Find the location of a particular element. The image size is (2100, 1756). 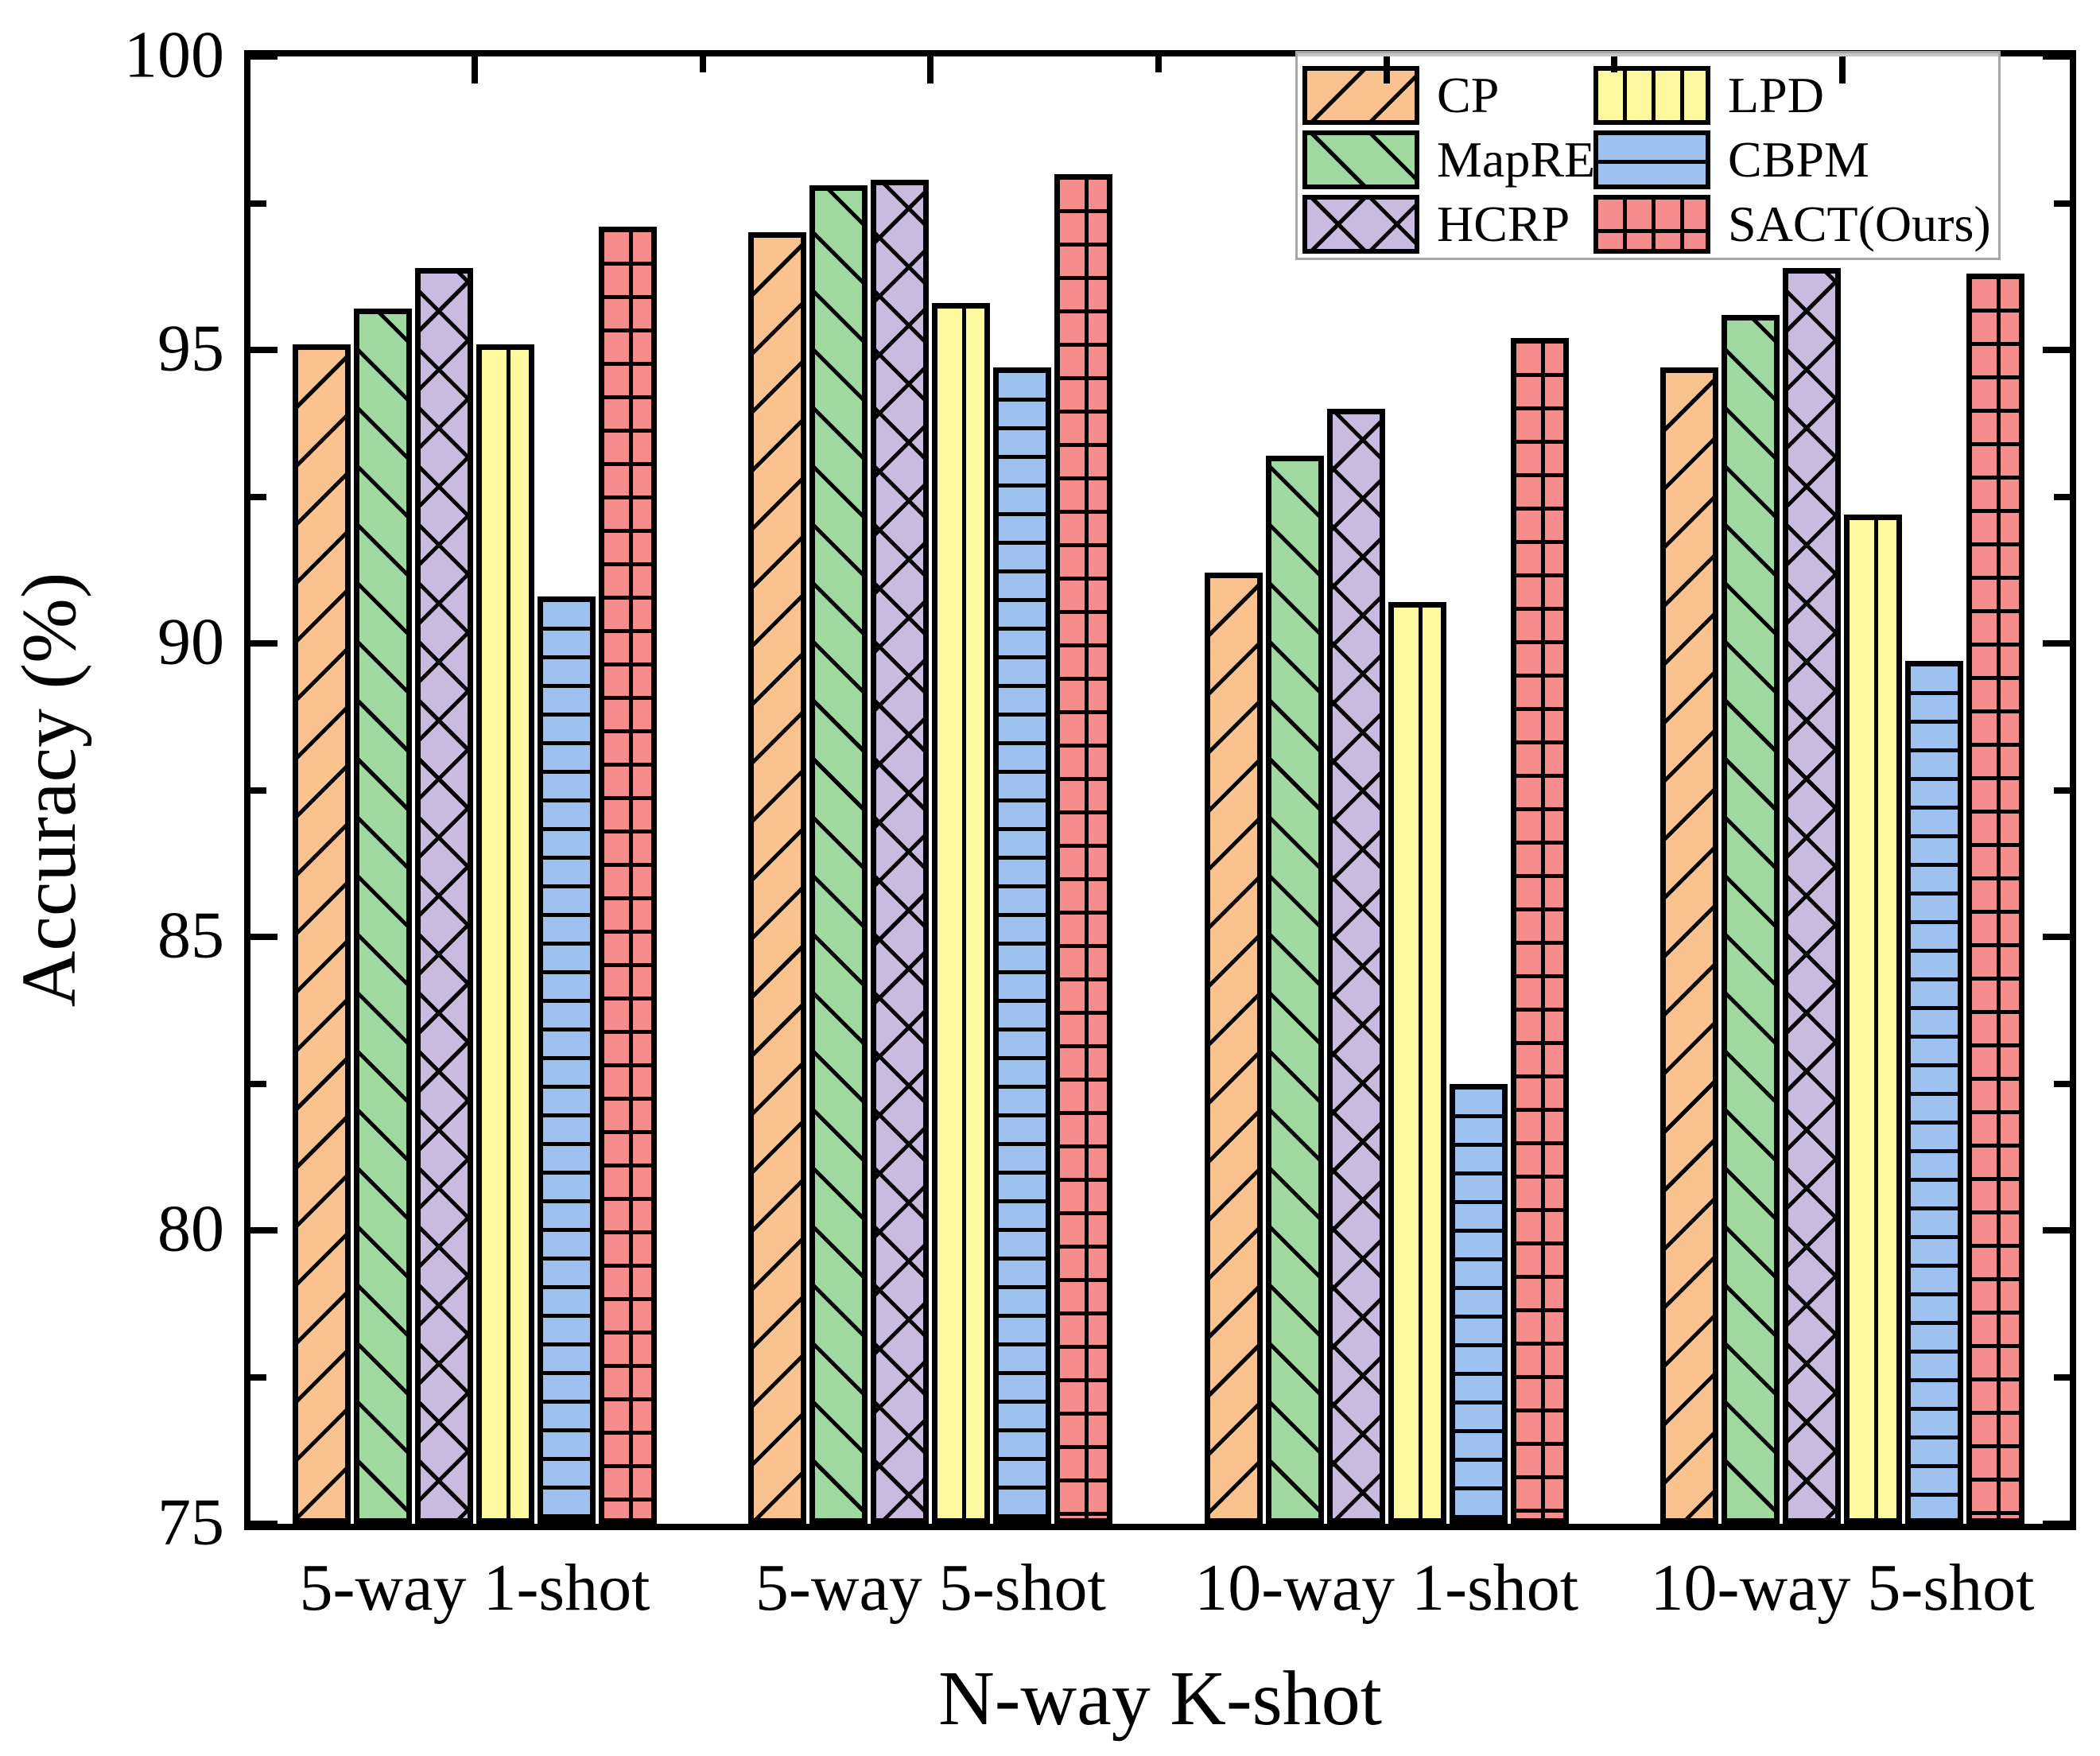

legend-swatch-CP is located at coordinates (1360, 95).